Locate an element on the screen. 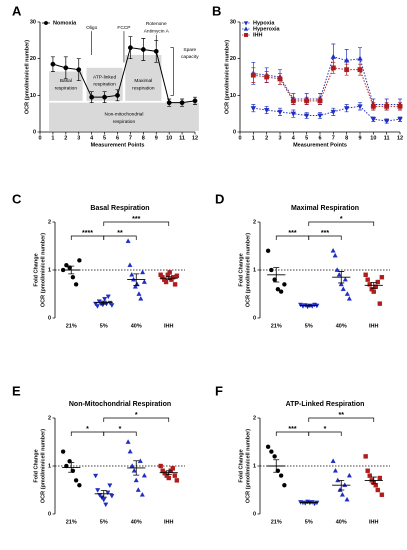 This screenshot has width=407, height=550. y-tick-label: 30 is located at coordinates (33, 22).